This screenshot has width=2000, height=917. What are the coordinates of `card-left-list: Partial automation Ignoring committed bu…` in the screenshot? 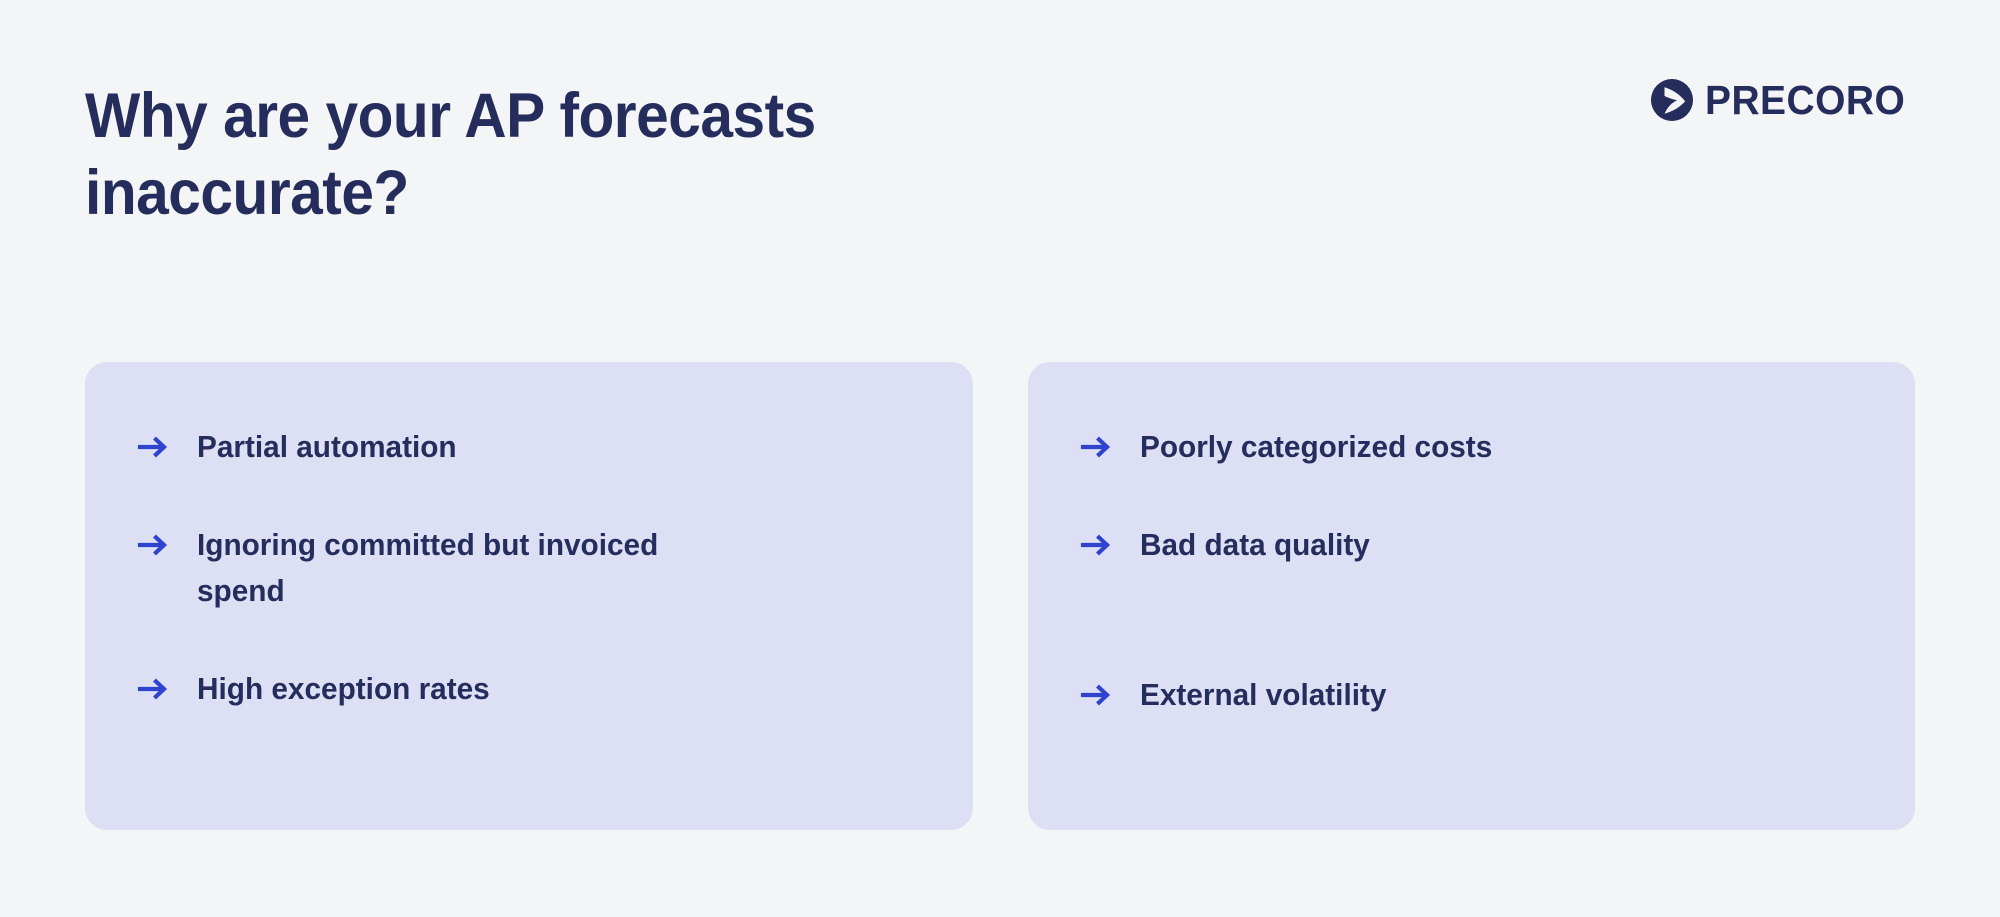 It's located at (529, 568).